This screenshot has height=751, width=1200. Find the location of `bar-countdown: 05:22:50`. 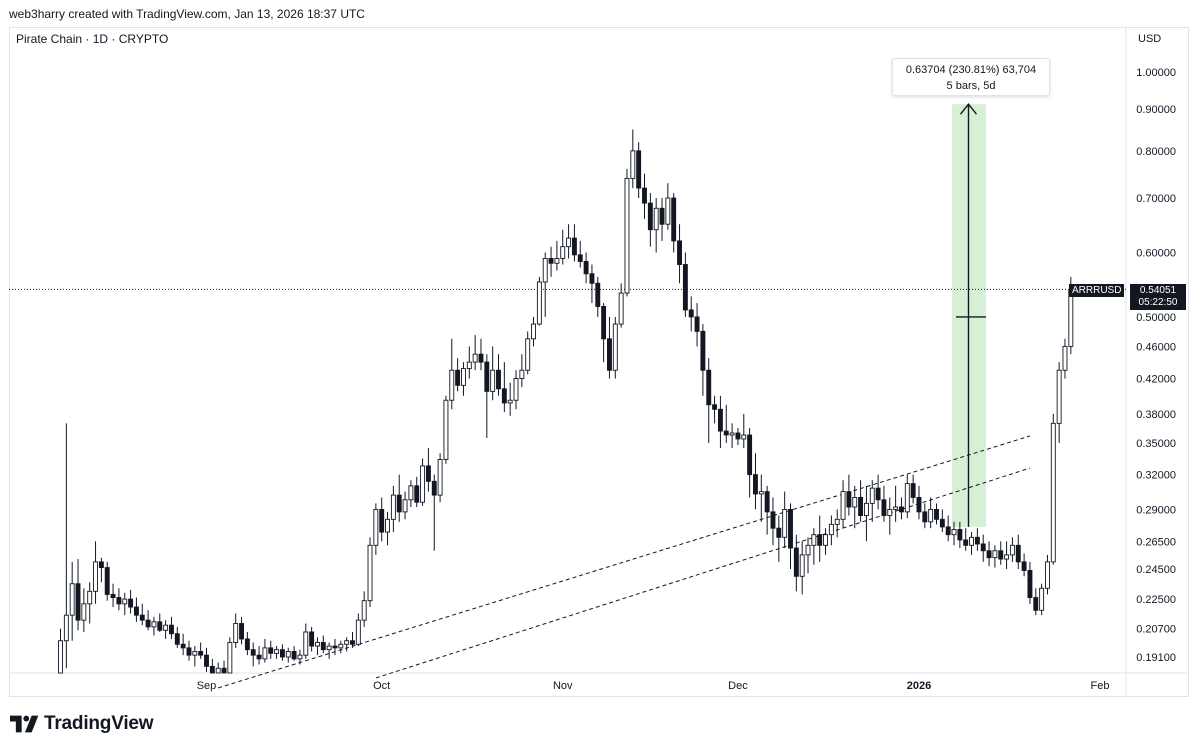

bar-countdown: 05:22:50 is located at coordinates (1158, 302).